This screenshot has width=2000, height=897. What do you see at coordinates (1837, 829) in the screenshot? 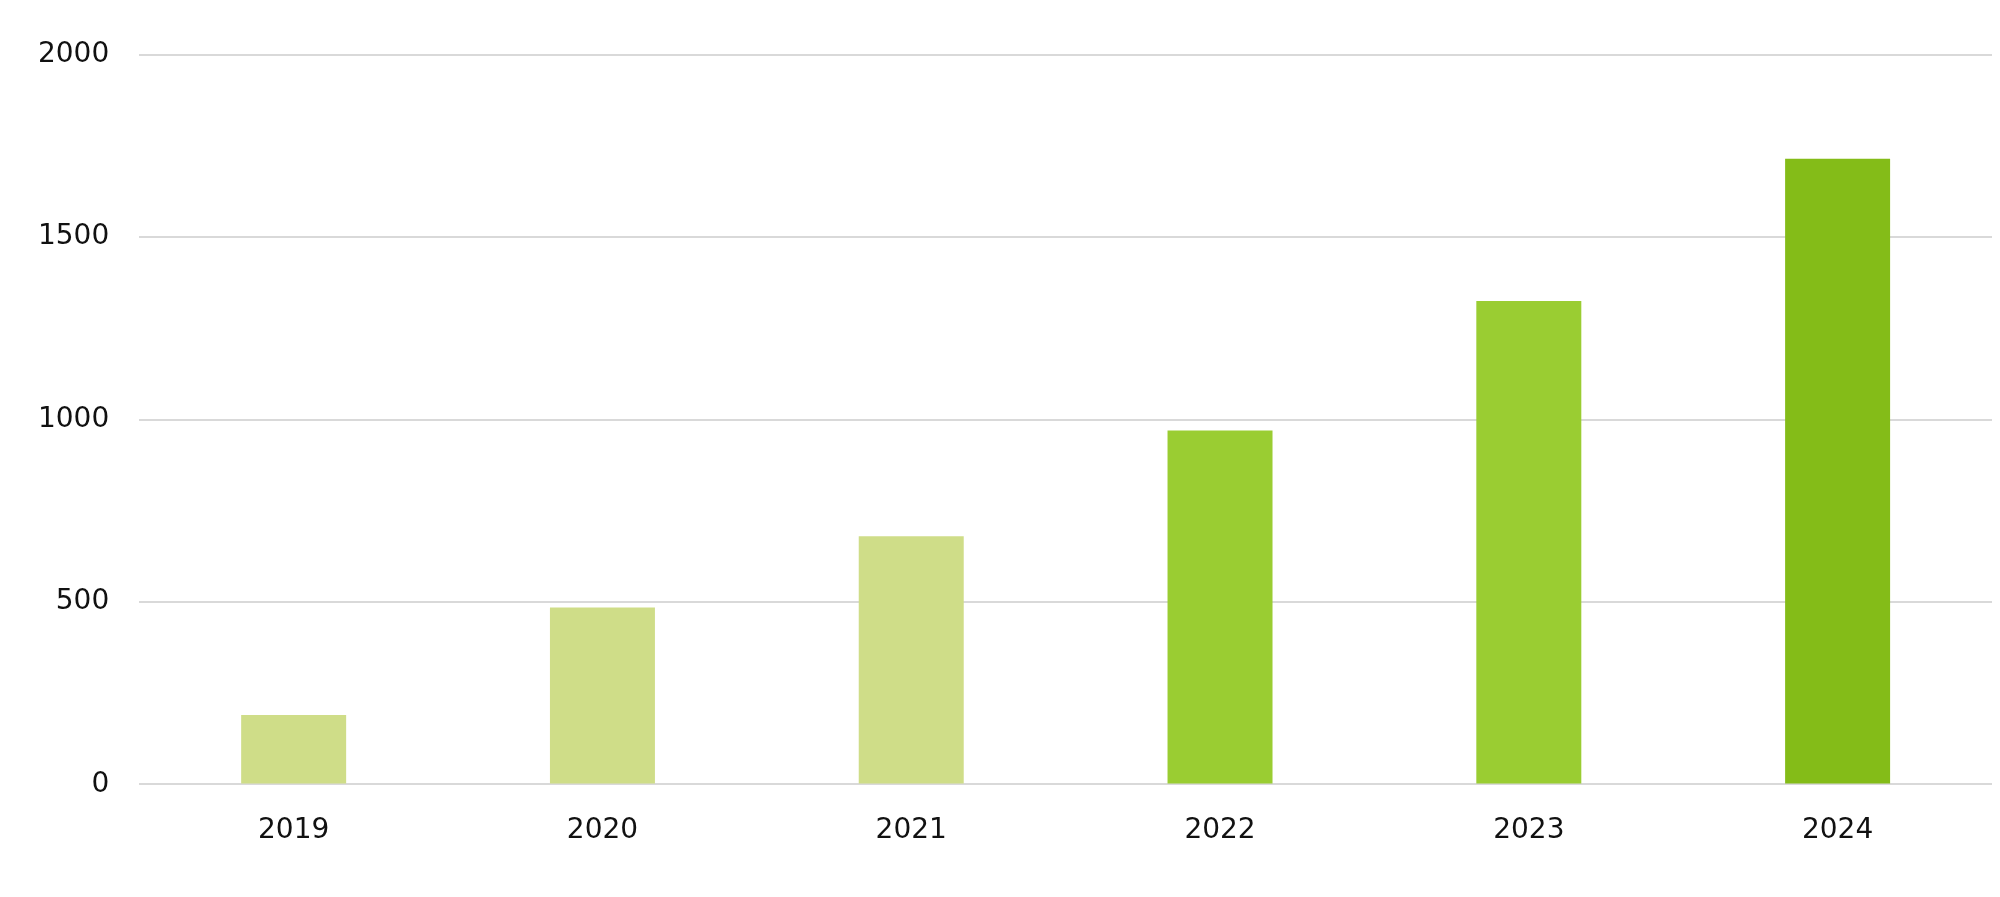
I see `x-tick-label: 2024` at bounding box center [1837, 829].